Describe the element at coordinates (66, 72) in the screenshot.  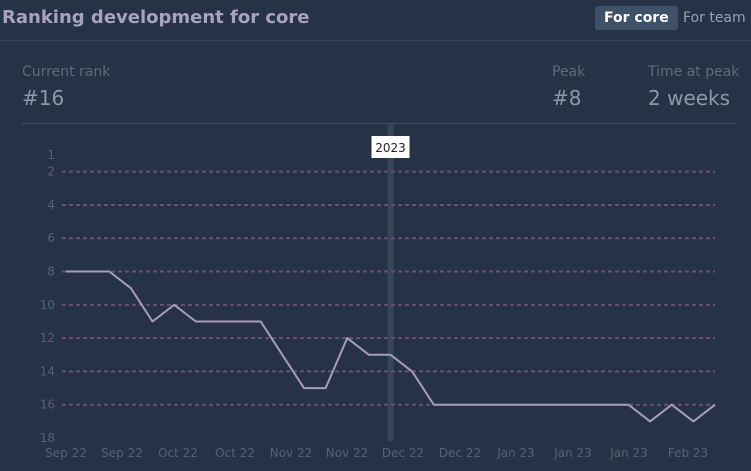
I see `current-rank-label: Current rank` at that location.